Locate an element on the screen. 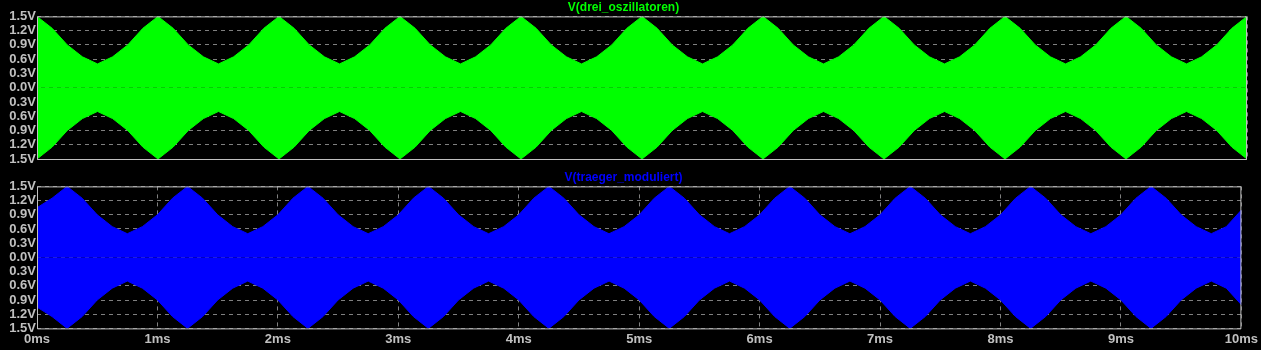 This screenshot has width=1261, height=350. chart-title: V(drei_oszillatoren) is located at coordinates (623, 7).